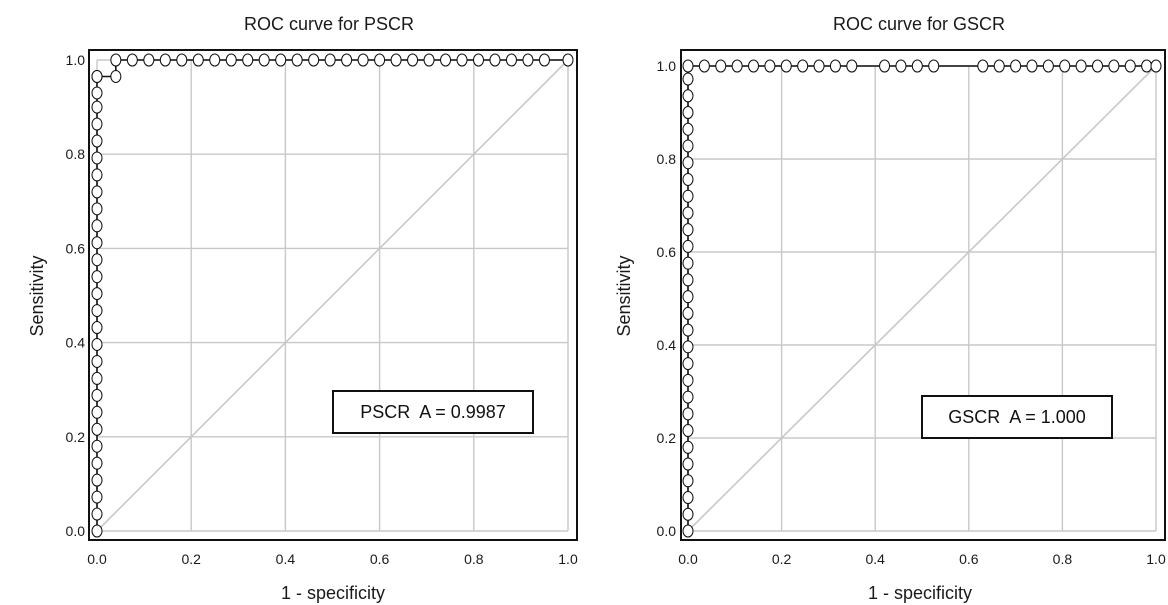 The width and height of the screenshot is (1168, 605). I want to click on y-tick-label: 0.8, so click(76, 154).